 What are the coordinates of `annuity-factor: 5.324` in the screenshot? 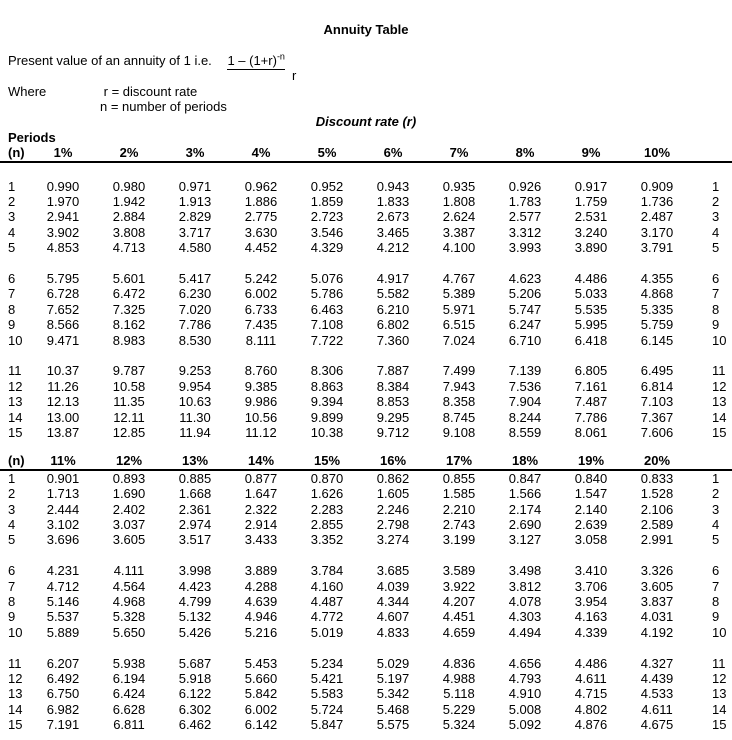 It's located at (459, 725).